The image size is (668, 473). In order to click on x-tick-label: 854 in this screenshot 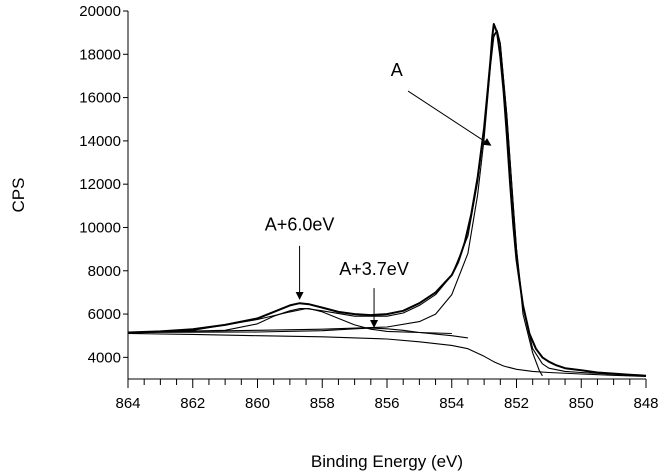, I will do `click(451, 403)`.